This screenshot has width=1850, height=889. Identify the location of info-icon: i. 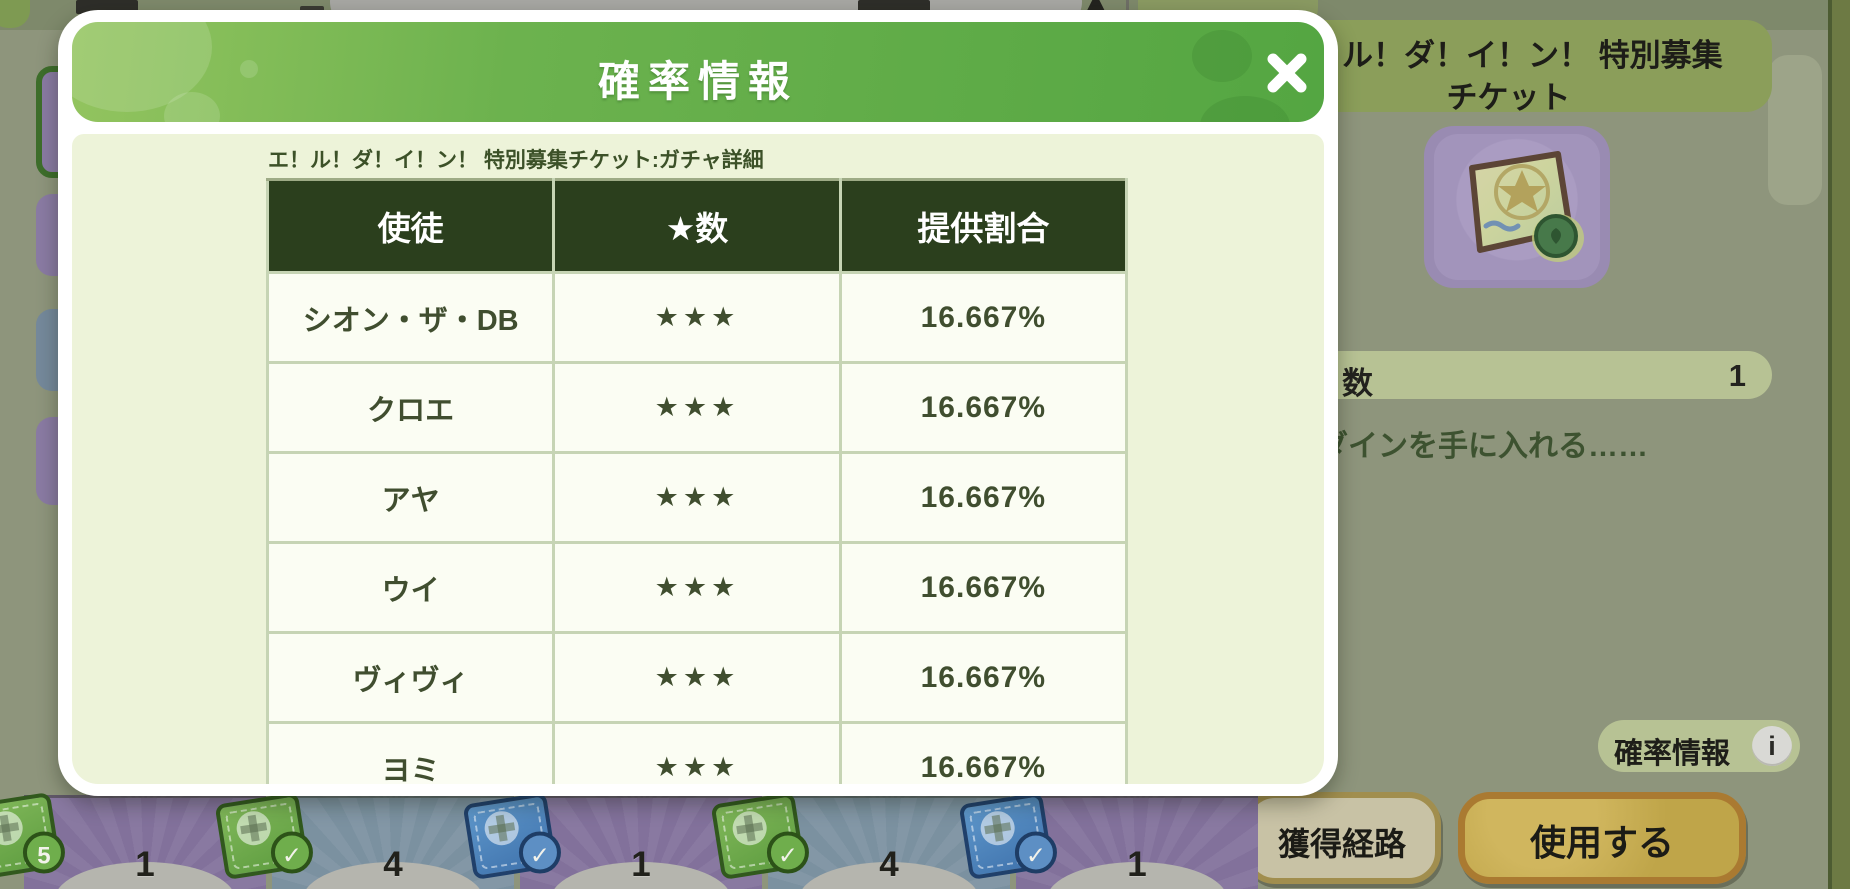
(1772, 746).